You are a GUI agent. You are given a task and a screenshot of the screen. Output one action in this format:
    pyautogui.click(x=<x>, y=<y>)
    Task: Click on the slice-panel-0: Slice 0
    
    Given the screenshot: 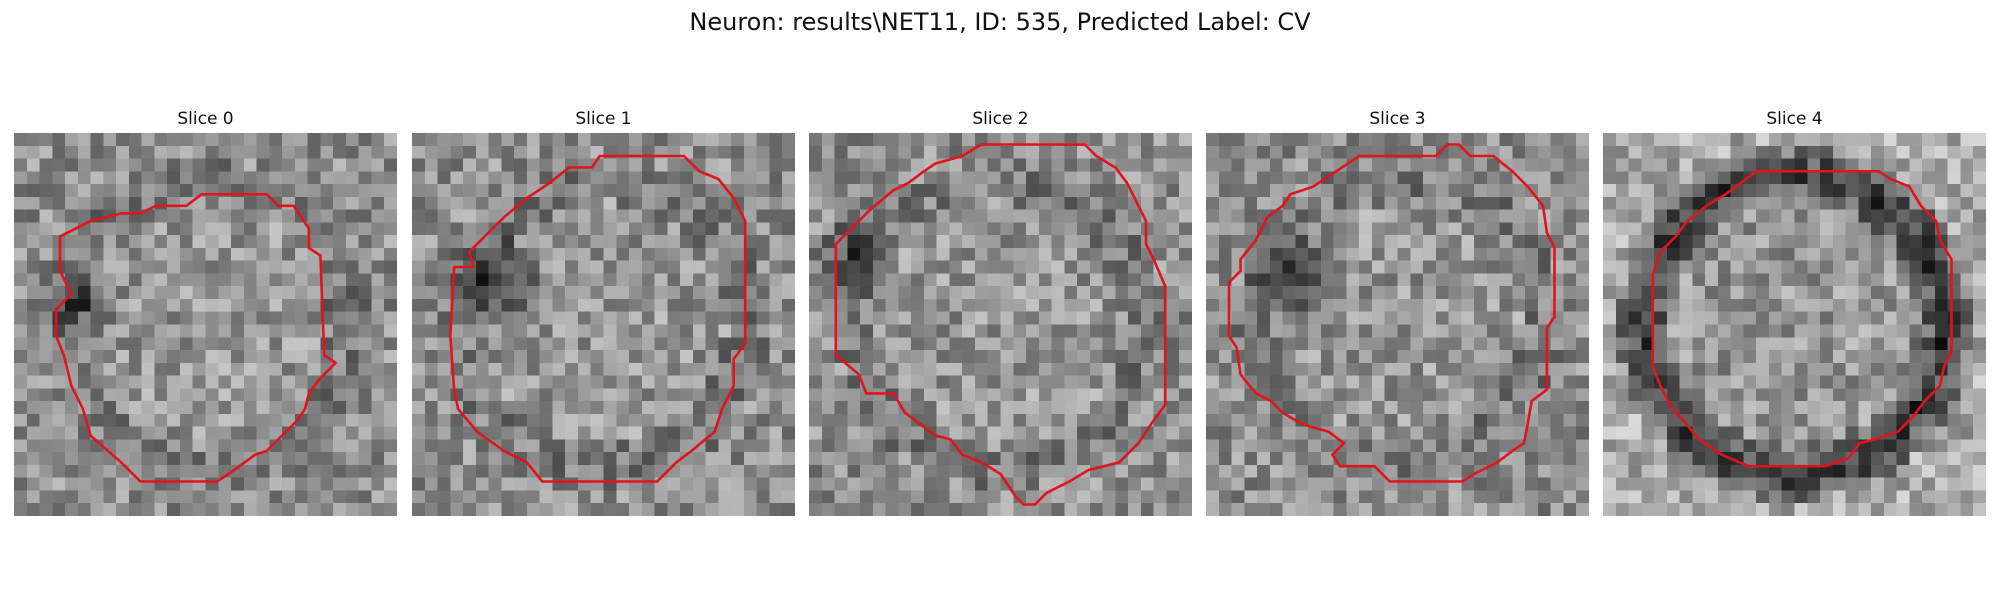 What is the action you would take?
    pyautogui.click(x=205, y=312)
    